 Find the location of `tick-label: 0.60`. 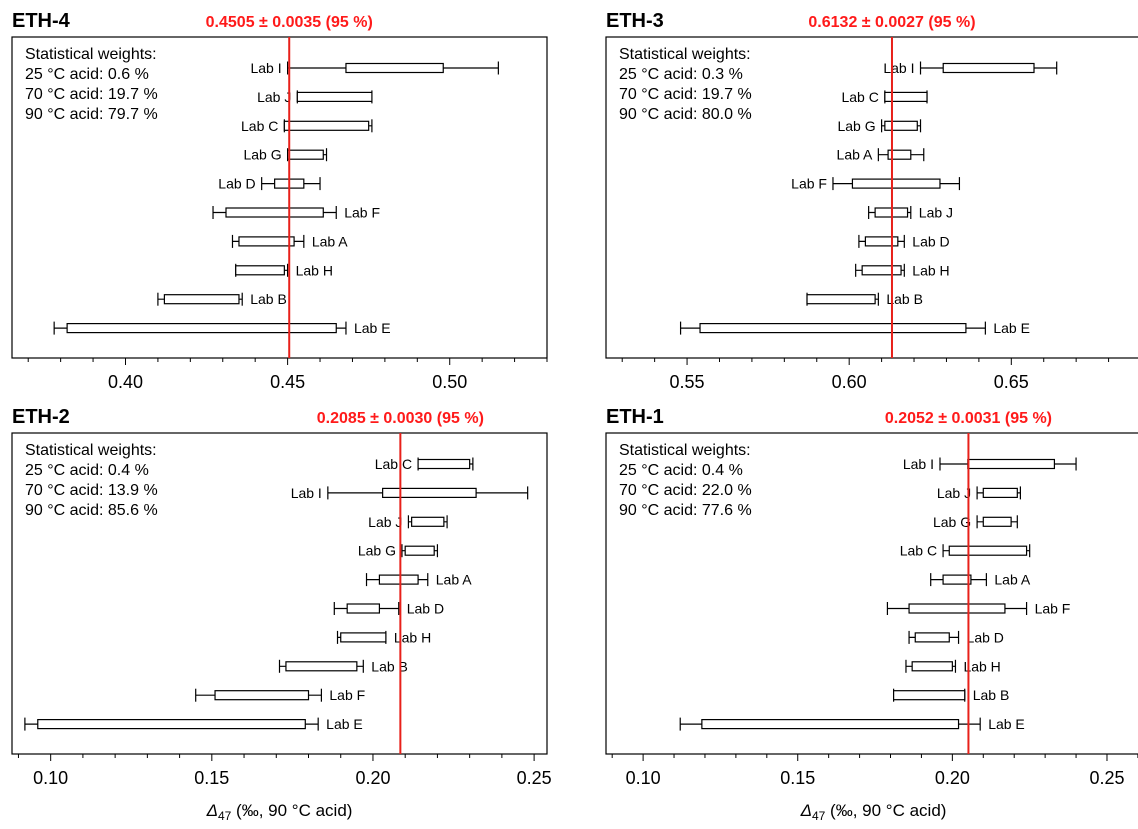

tick-label: 0.60 is located at coordinates (849, 382).